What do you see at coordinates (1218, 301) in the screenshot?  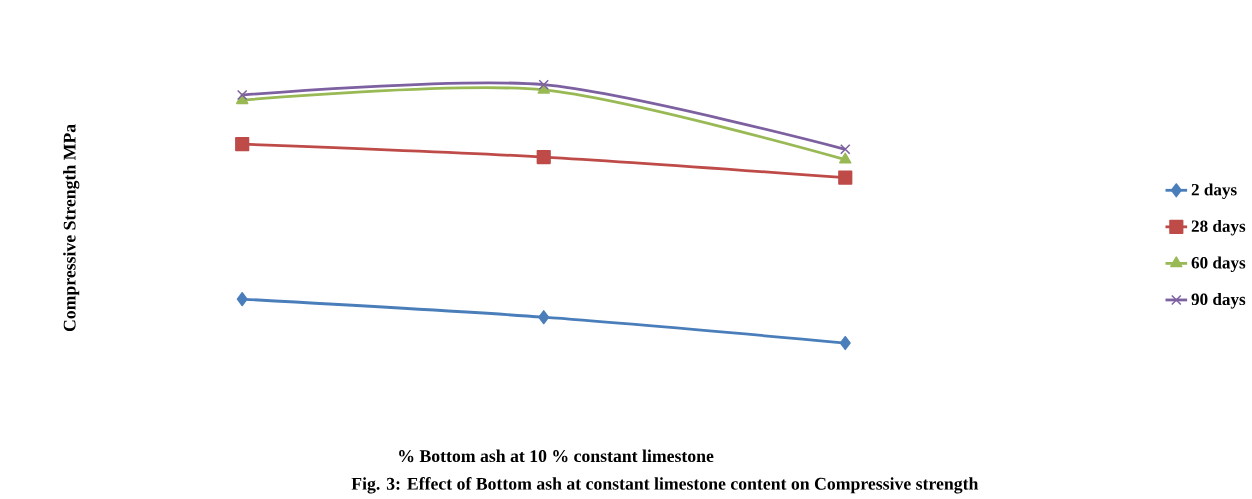 I see `legend-label: 90 days` at bounding box center [1218, 301].